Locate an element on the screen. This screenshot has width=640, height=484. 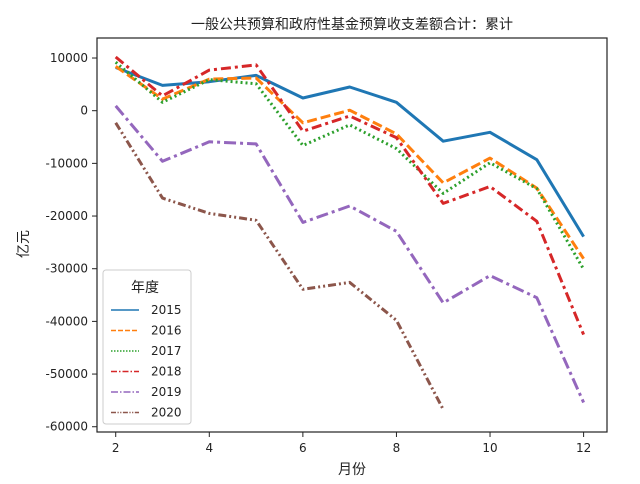
y-tick-label: -10000 is located at coordinates (66, 163).